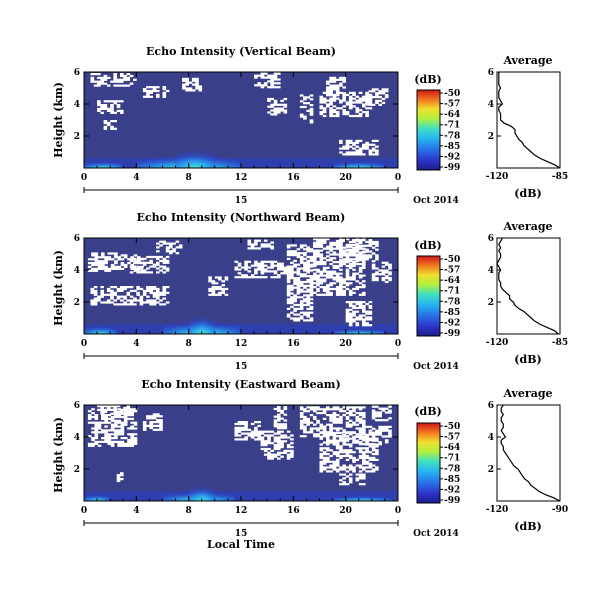 The image size is (613, 598). I want to click on profile-line, so click(530, 453).